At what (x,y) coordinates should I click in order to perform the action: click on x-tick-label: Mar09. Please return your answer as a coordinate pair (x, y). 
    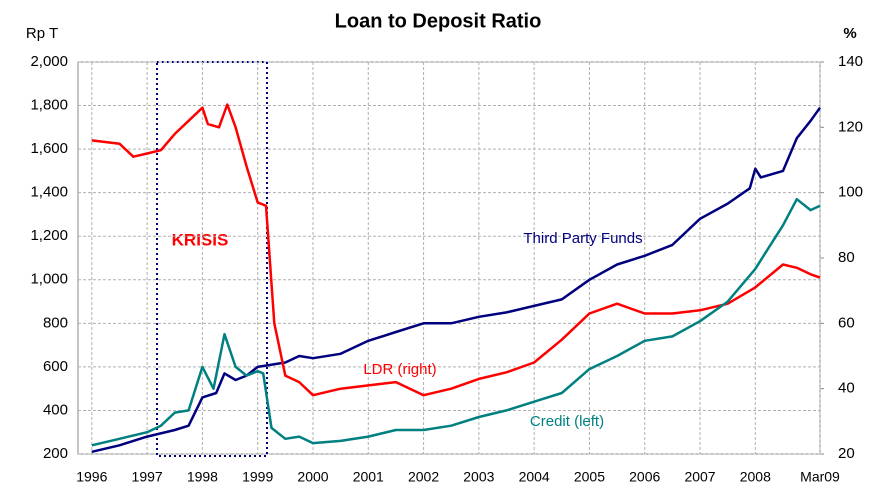
    Looking at the image, I should click on (820, 477).